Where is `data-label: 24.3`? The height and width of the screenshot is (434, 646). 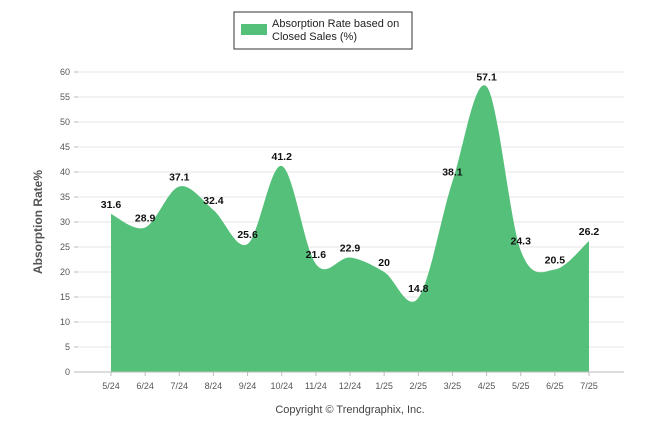 data-label: 24.3 is located at coordinates (520, 242).